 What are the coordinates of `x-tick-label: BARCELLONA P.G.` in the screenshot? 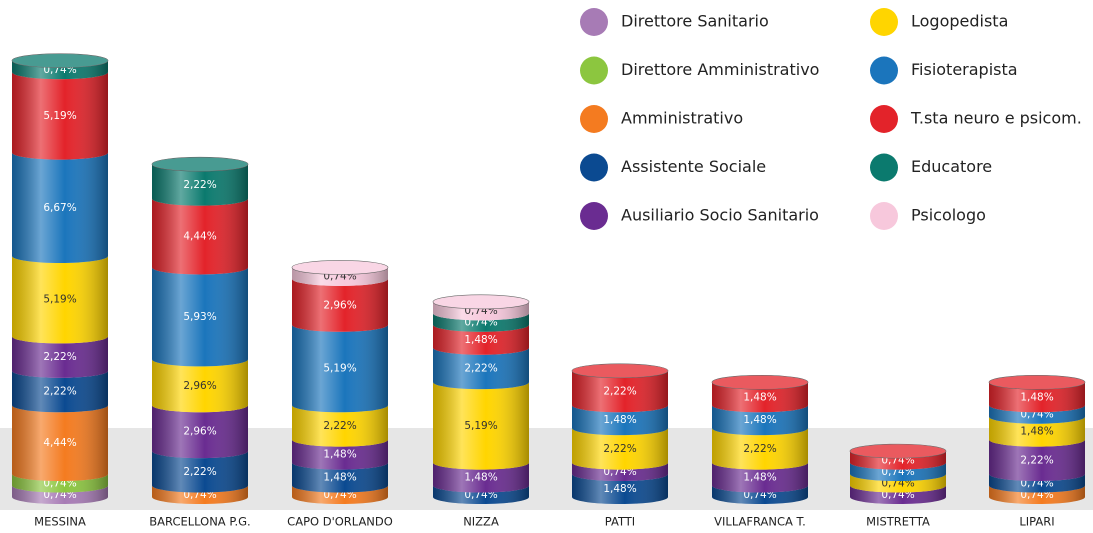 It's located at (199, 522).